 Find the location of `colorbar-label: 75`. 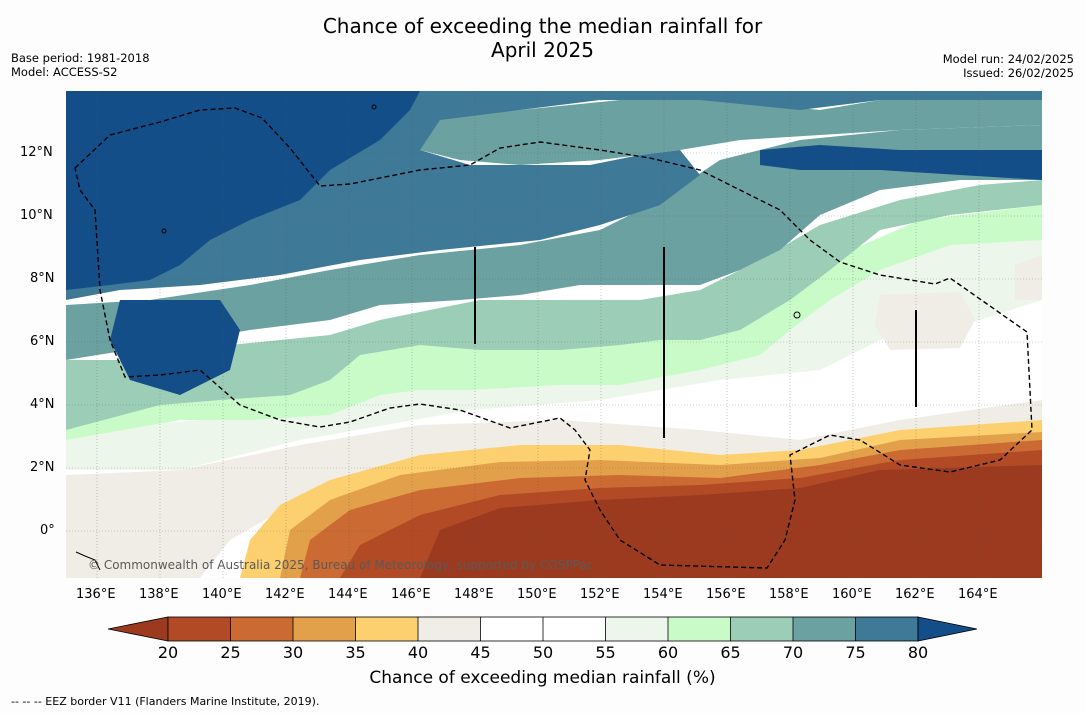

colorbar-label: 75 is located at coordinates (855, 652).